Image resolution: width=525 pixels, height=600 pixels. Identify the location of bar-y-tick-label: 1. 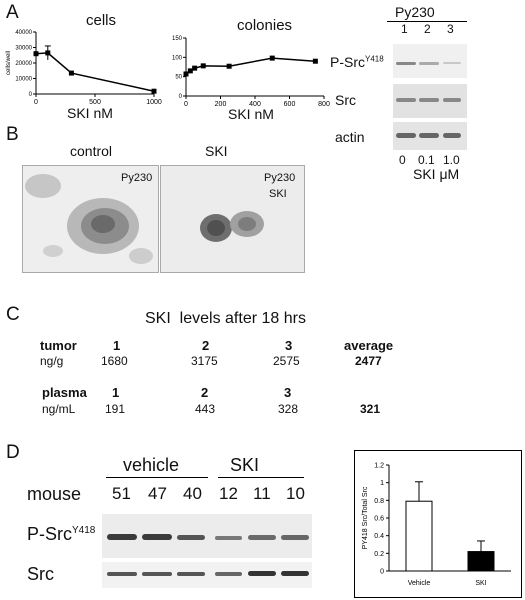
(382, 483).